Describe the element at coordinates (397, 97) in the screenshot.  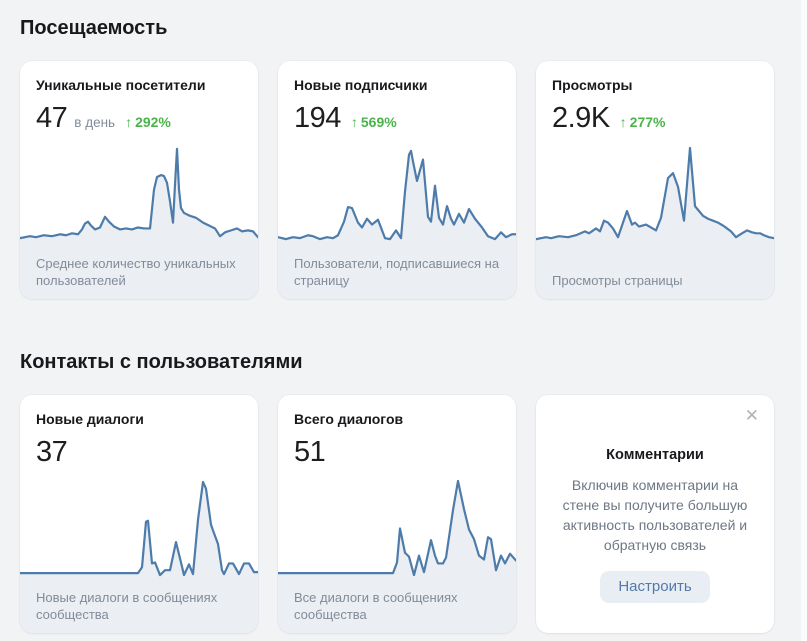
I see `card-head: Новые подписчики 194 ↑ 569%` at that location.